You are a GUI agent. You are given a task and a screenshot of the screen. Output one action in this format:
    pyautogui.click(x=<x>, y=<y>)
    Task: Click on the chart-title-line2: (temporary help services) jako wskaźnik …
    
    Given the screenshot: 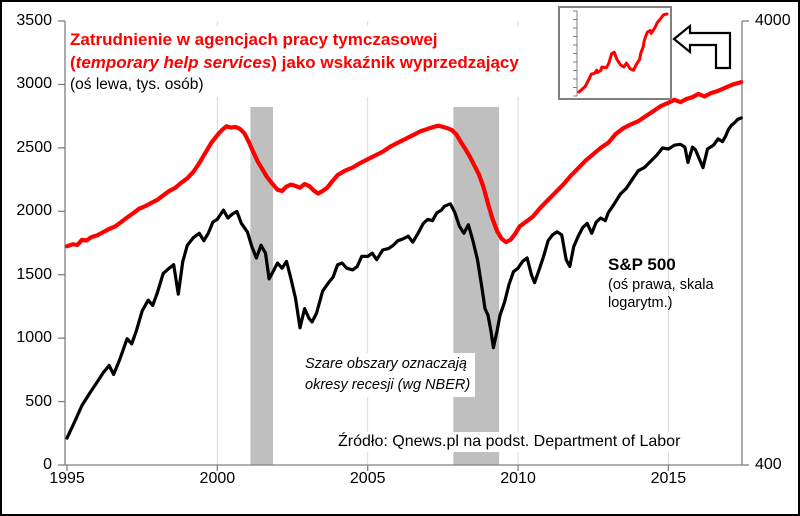 What is the action you would take?
    pyautogui.click(x=294, y=62)
    